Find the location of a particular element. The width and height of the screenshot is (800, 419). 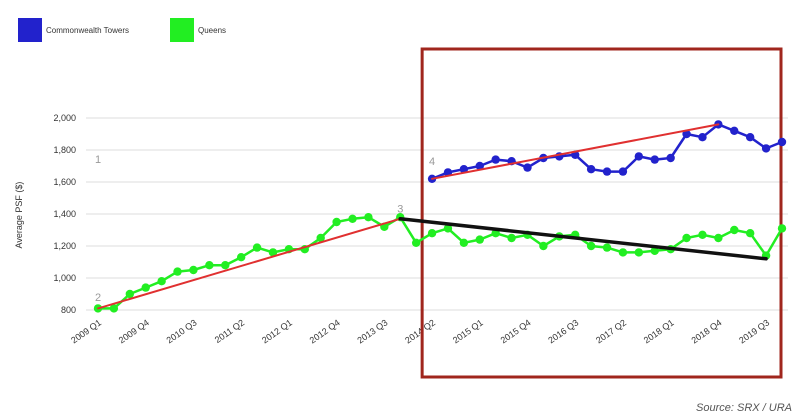

legend-label-queens: Queens is located at coordinates (212, 30).